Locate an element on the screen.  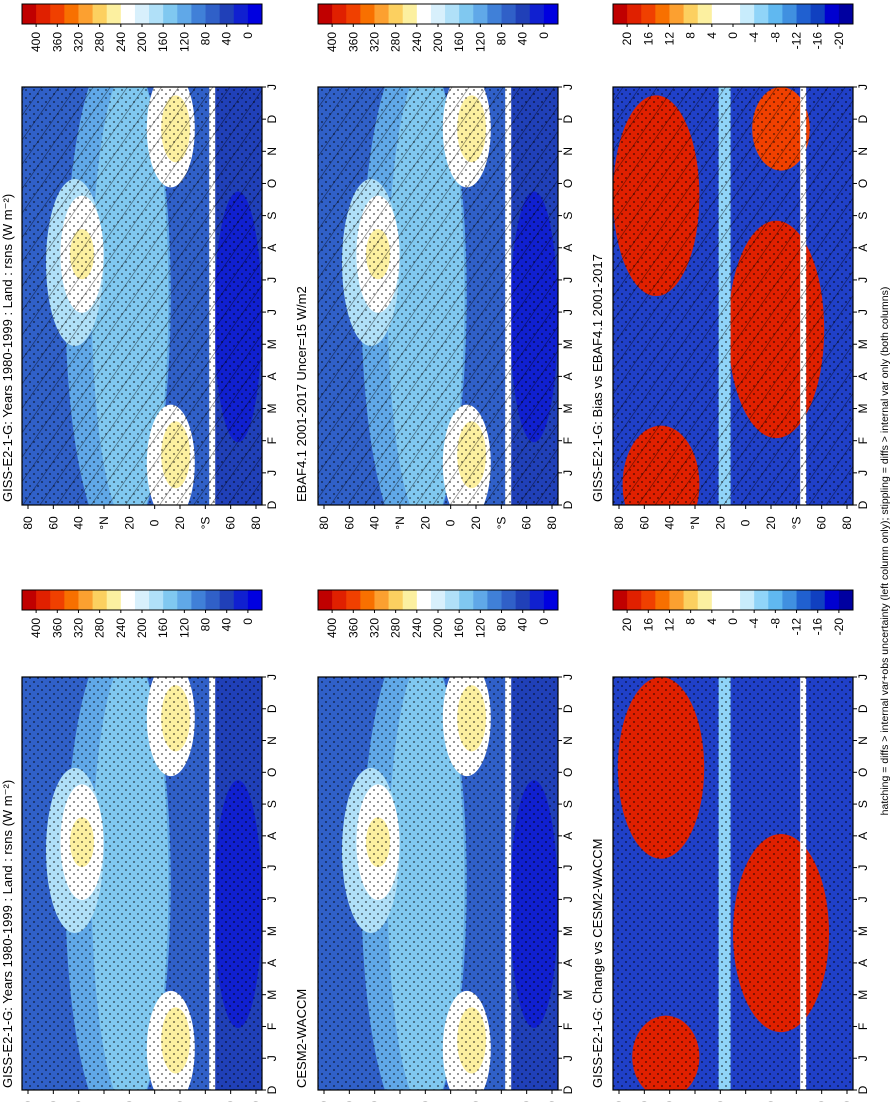
panel-title: GISS-E2-1-G: Change vs CESM2-WACCM is located at coordinates (597, 963).